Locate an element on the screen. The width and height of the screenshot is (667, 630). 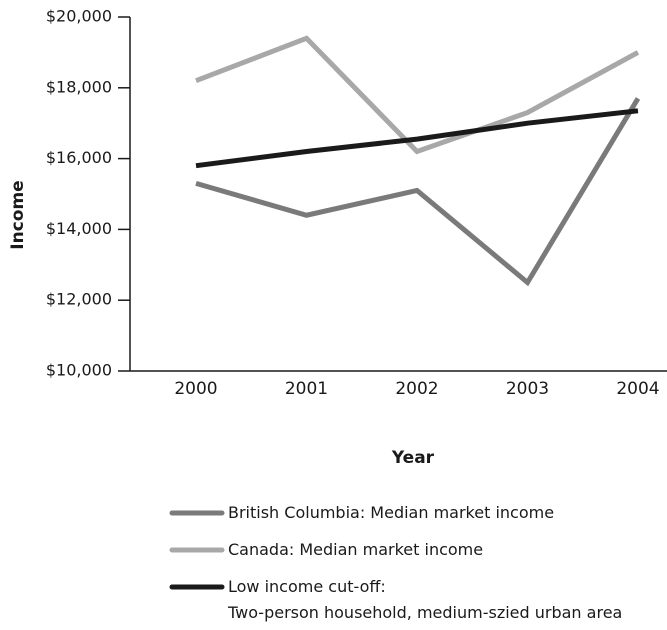
y-tick-label: $12,000 is located at coordinates (79, 299).